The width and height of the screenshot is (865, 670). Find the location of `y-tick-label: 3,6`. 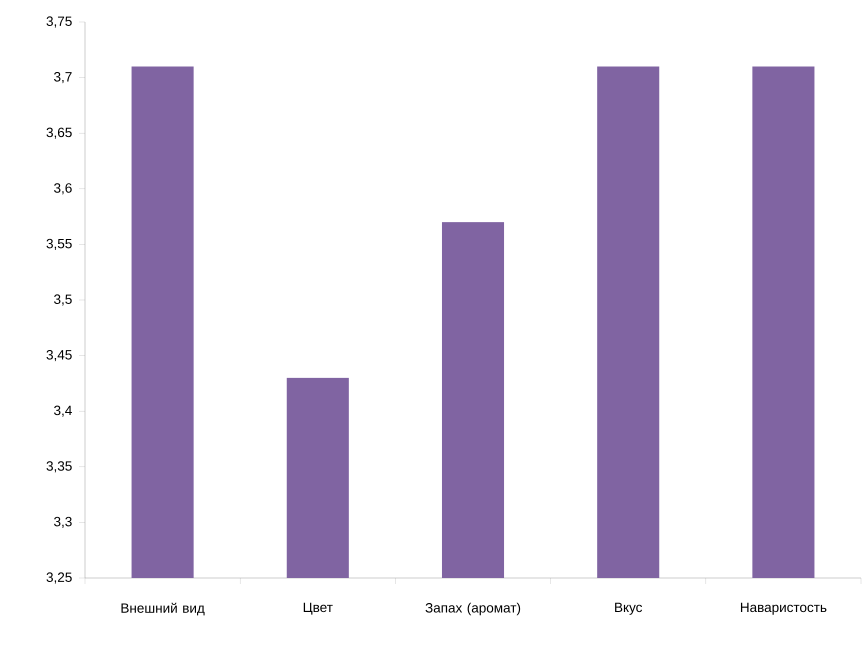

y-tick-label: 3,6 is located at coordinates (63, 188).